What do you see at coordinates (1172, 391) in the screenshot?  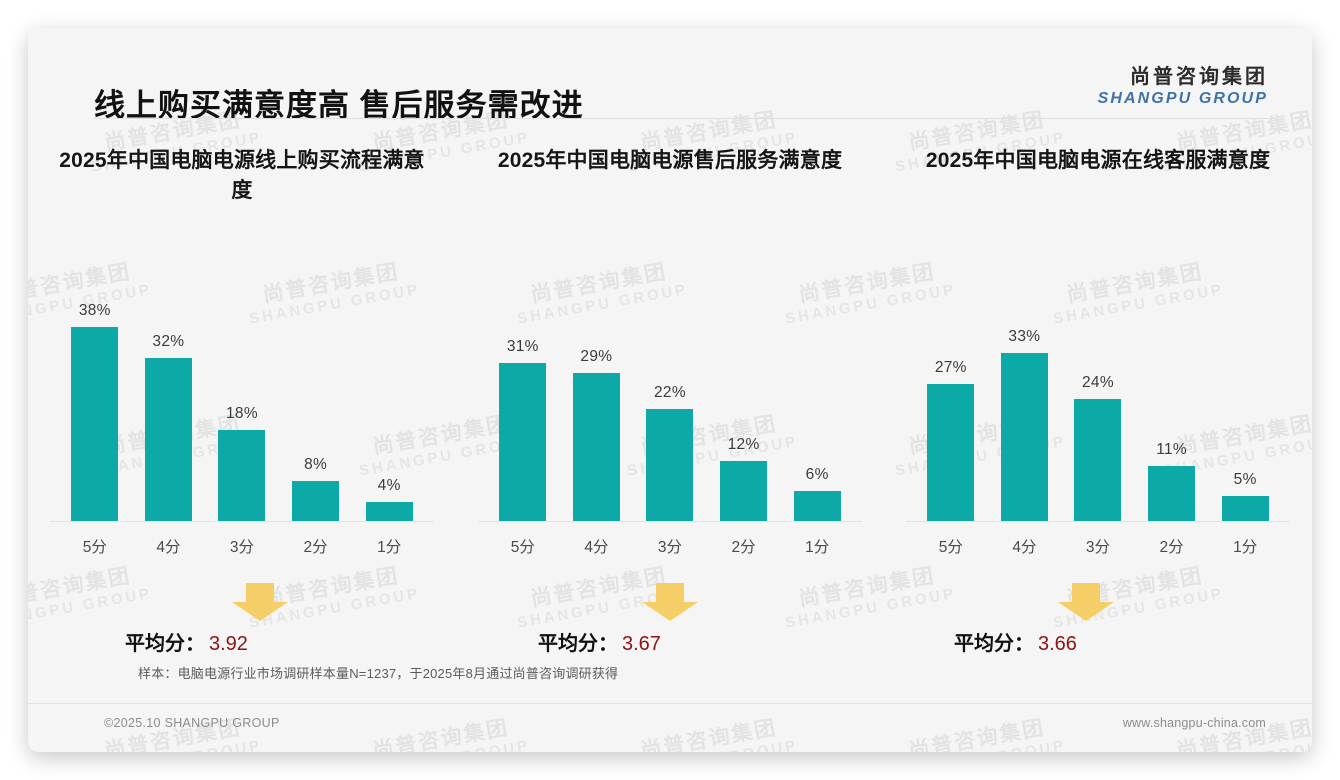 I see `bar-slot: 11%` at bounding box center [1172, 391].